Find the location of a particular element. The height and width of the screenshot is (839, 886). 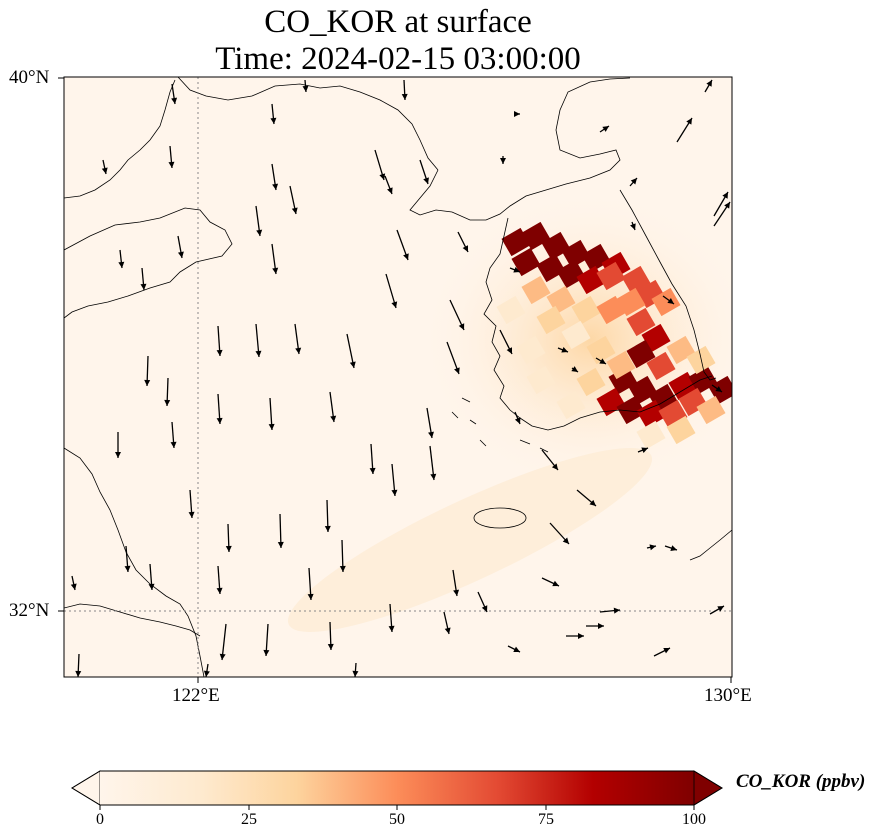

colorbar-ticks is located at coordinates (397, 807).